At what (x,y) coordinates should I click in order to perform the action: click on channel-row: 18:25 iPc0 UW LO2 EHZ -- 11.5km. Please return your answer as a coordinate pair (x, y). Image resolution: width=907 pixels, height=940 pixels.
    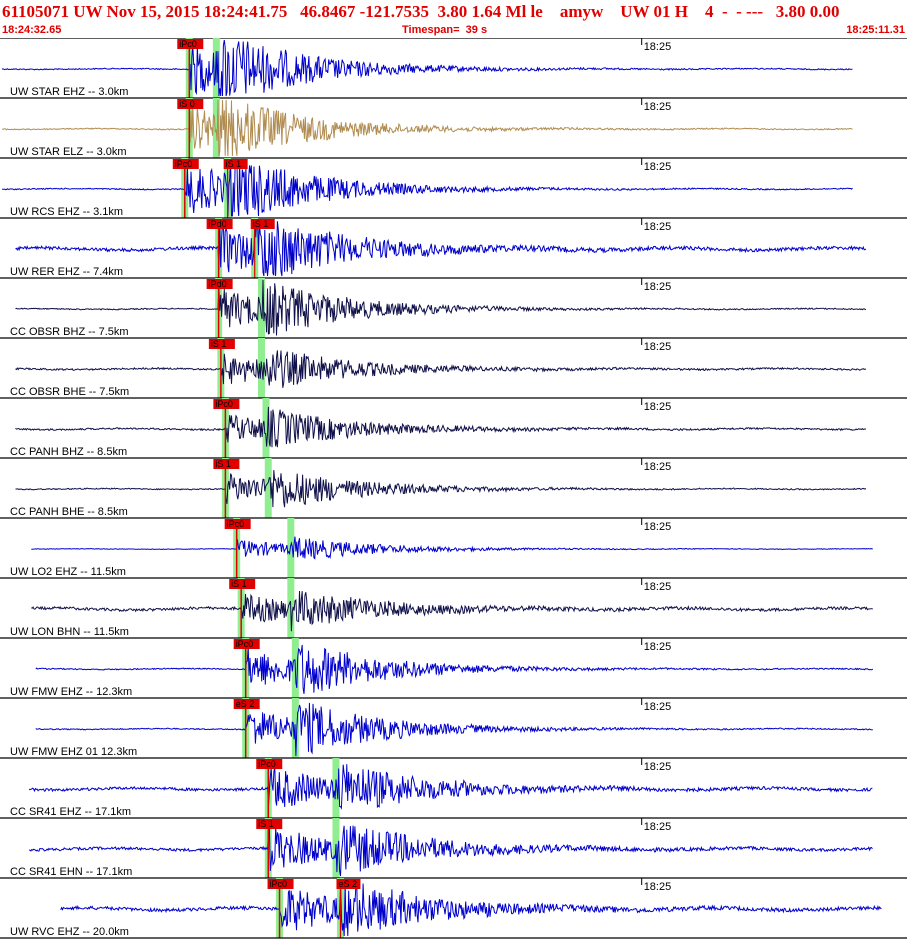
    Looking at the image, I should click on (453, 547).